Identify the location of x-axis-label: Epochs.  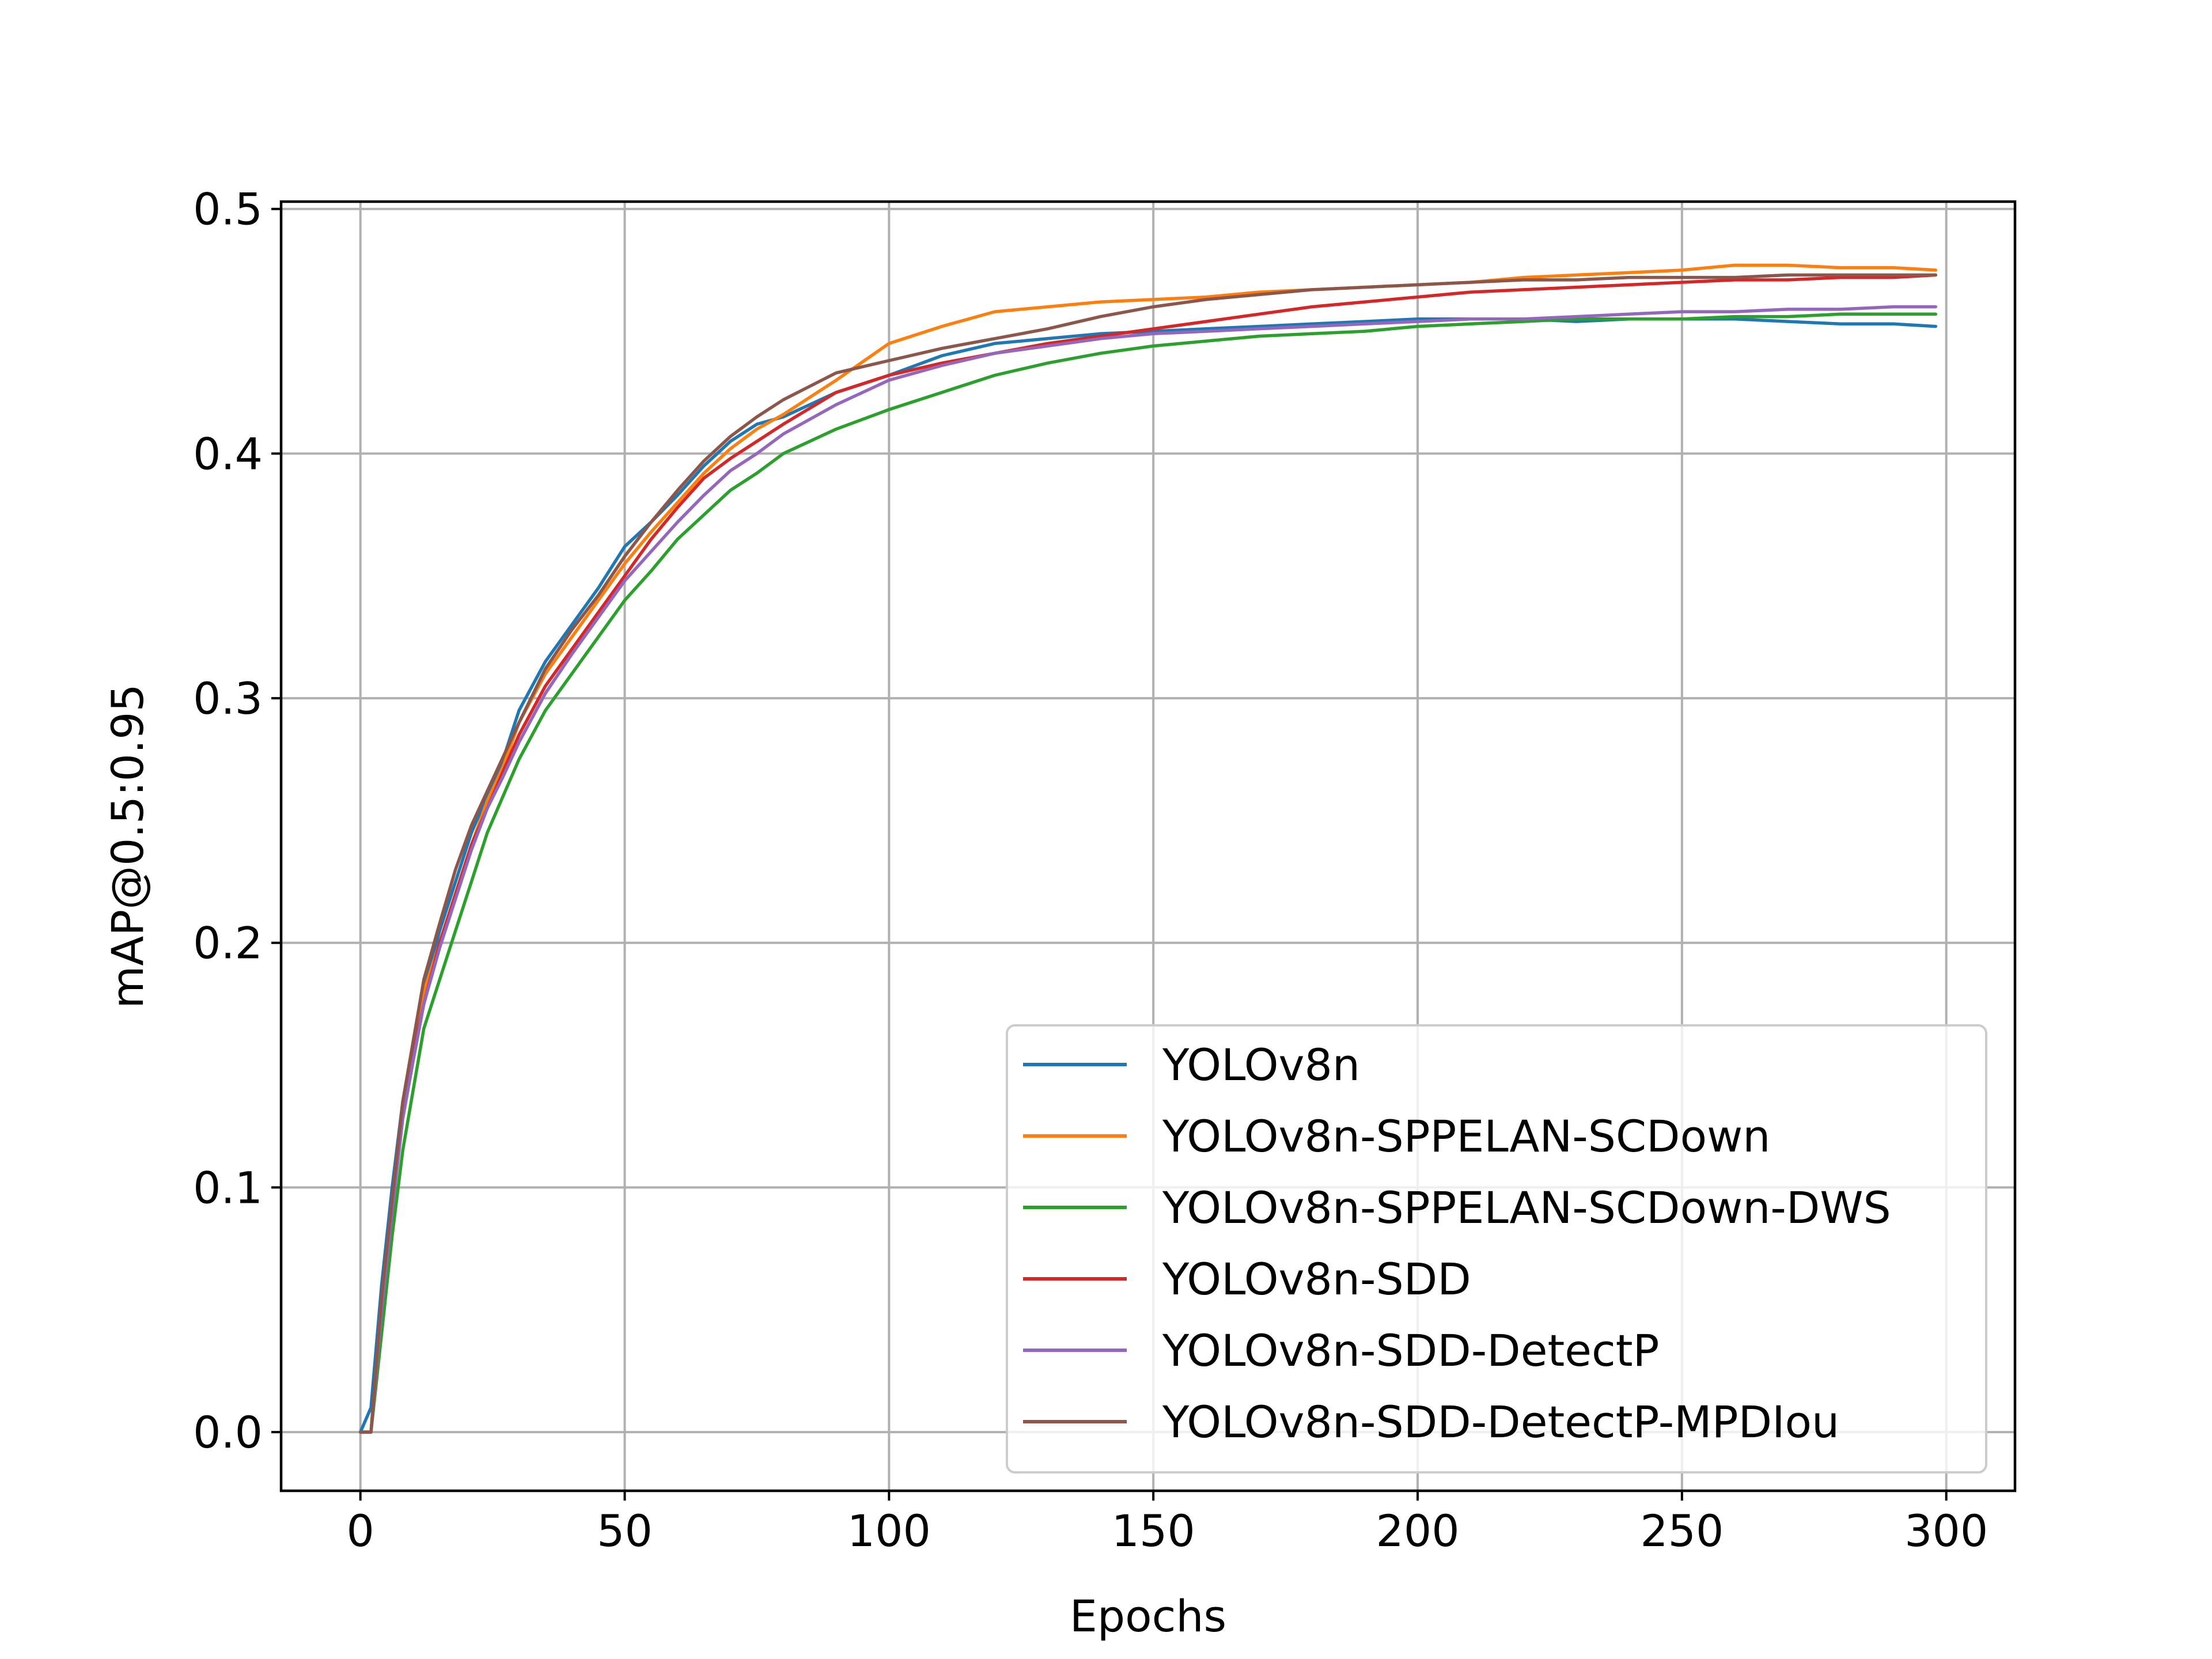
(1148, 1616).